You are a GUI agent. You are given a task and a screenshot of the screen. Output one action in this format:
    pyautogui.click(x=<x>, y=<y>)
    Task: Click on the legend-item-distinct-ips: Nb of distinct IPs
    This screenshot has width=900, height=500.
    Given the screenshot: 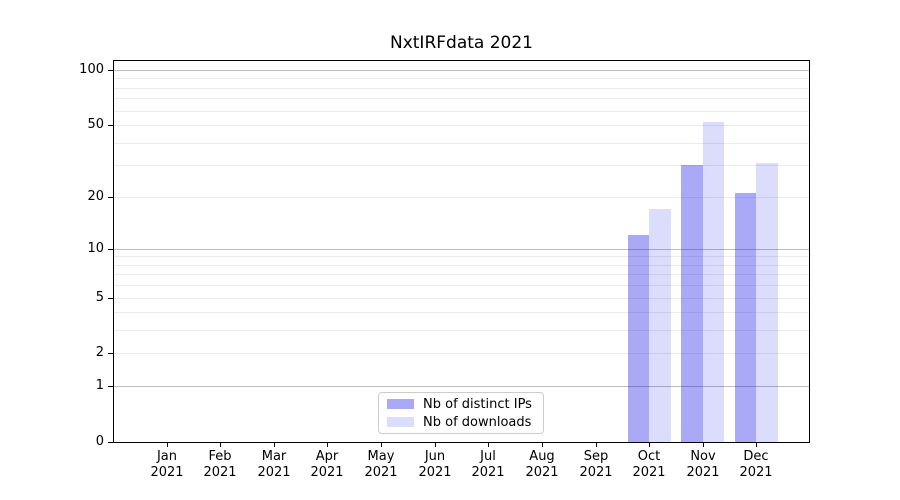 What is the action you would take?
    pyautogui.click(x=461, y=404)
    